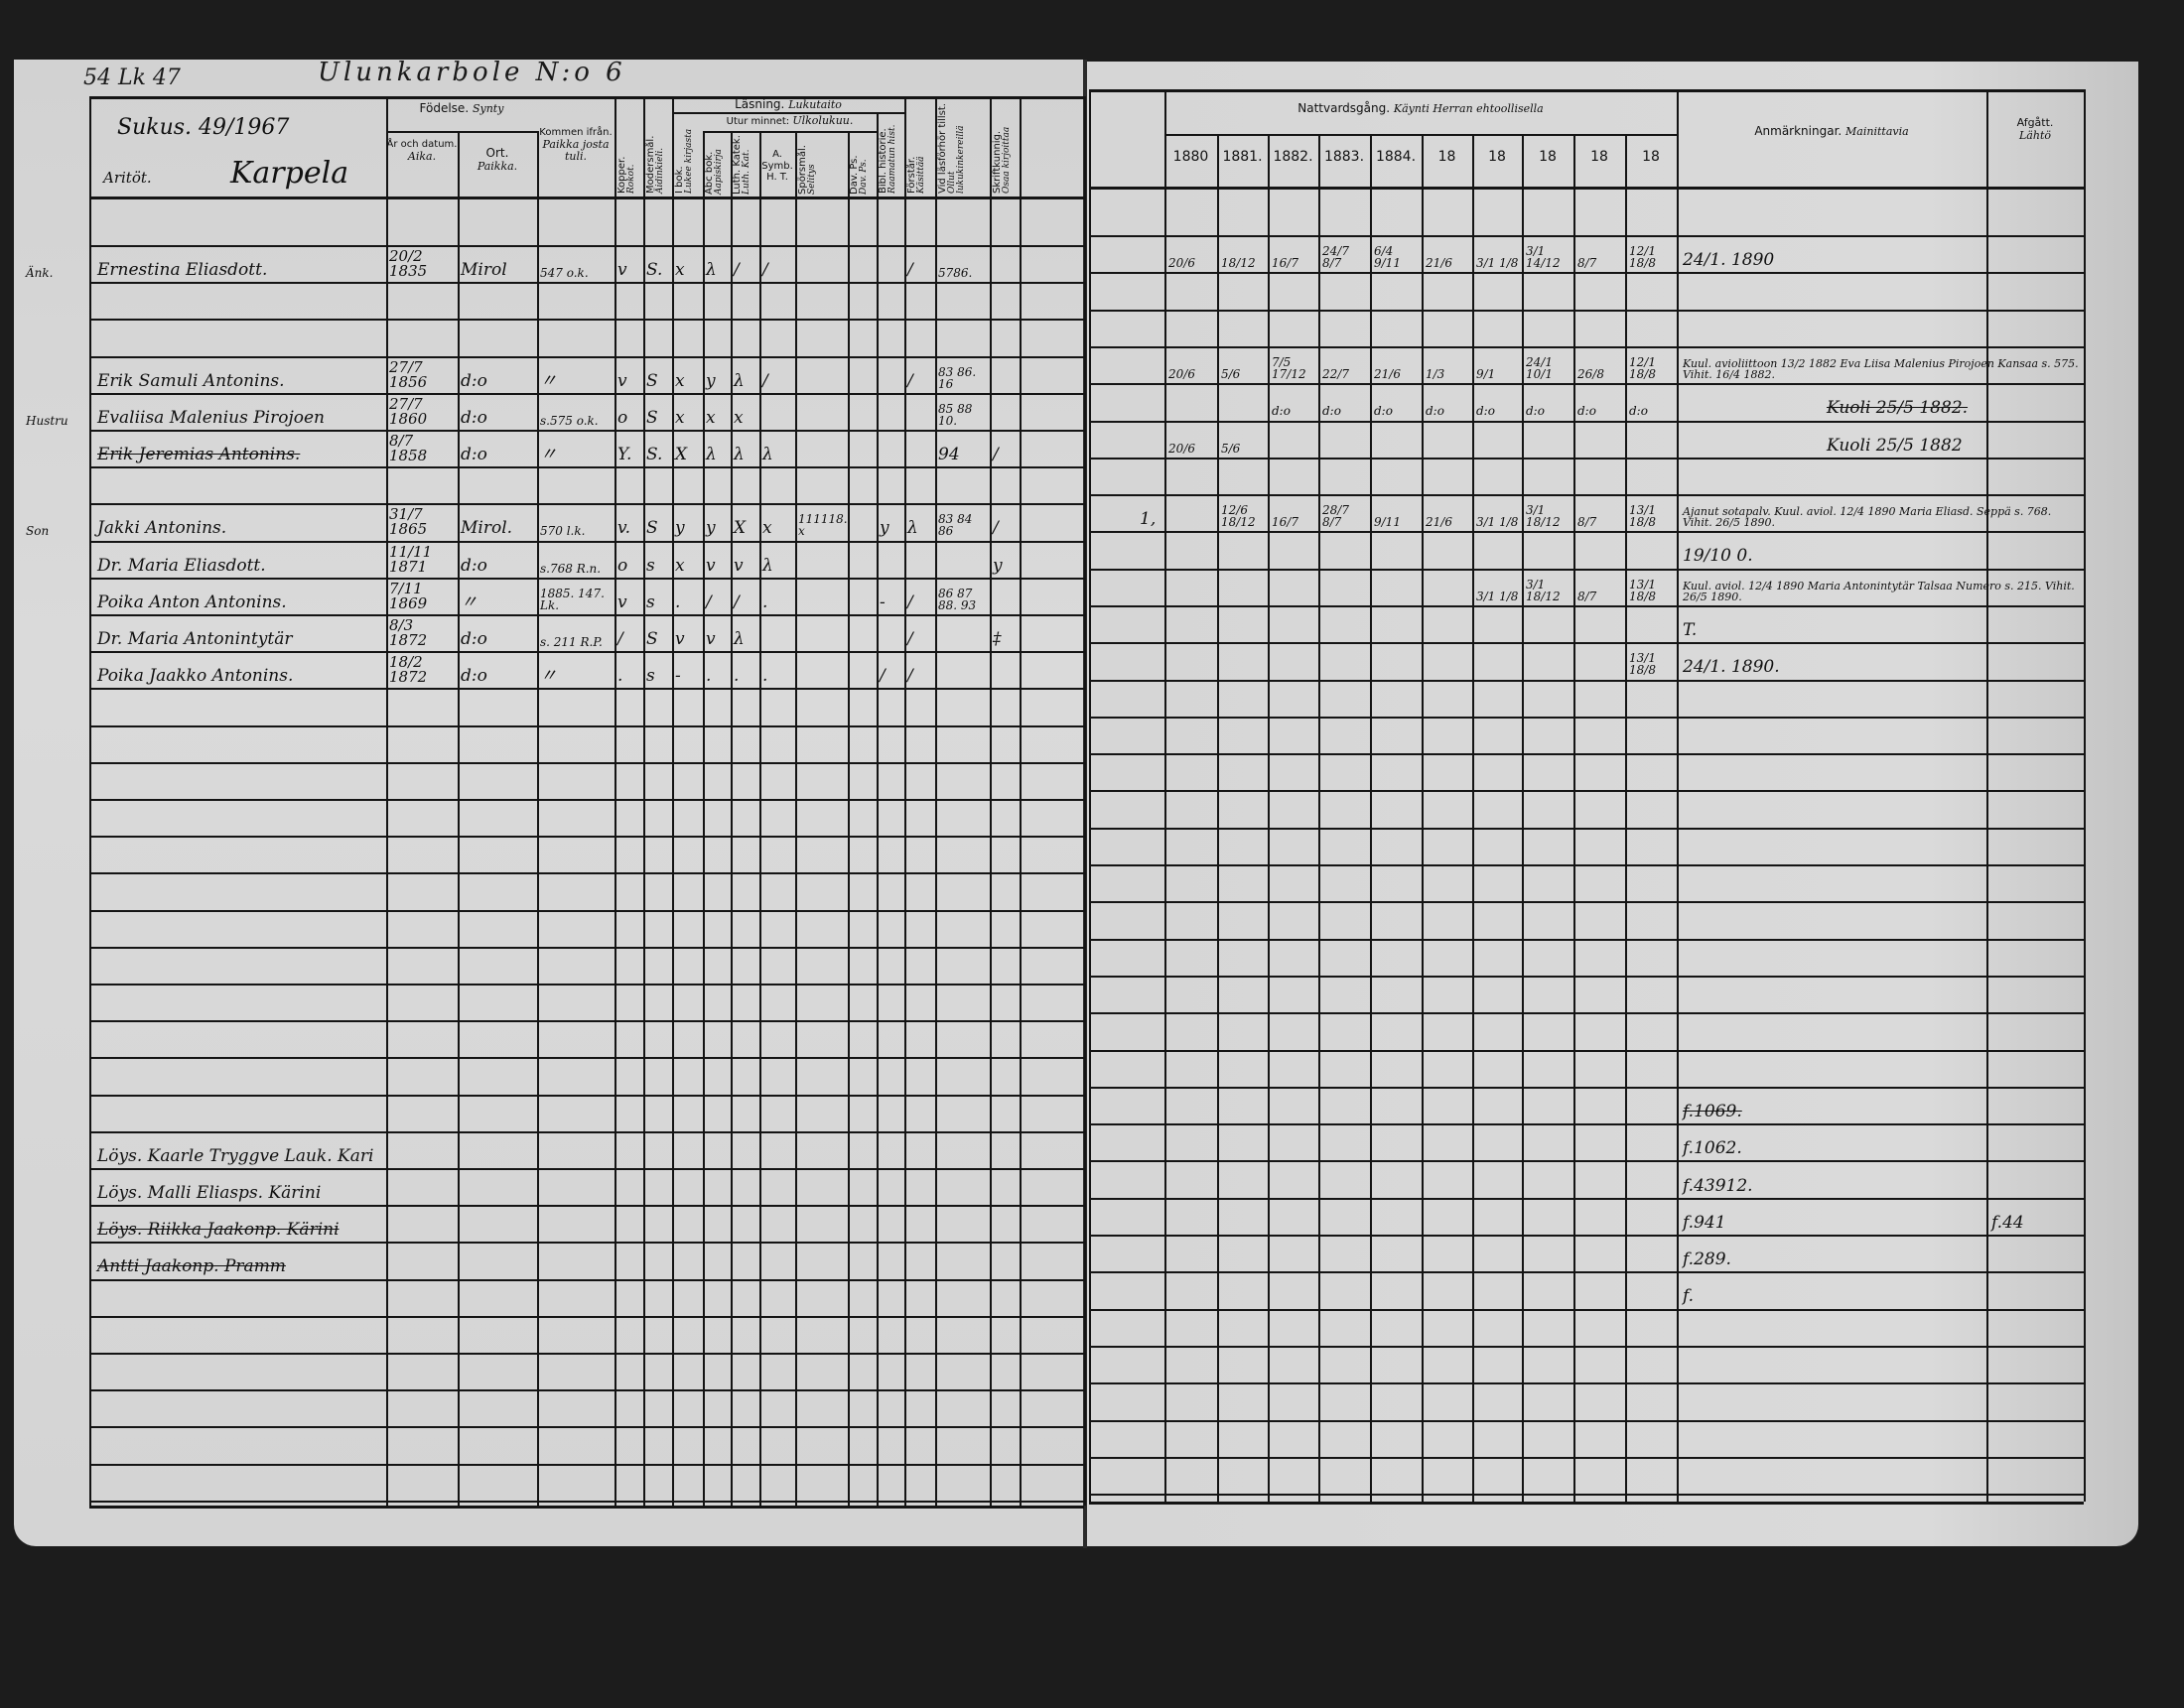 This screenshot has width=2184, height=1708. I want to click on year-header: 1884., so click(1396, 157).